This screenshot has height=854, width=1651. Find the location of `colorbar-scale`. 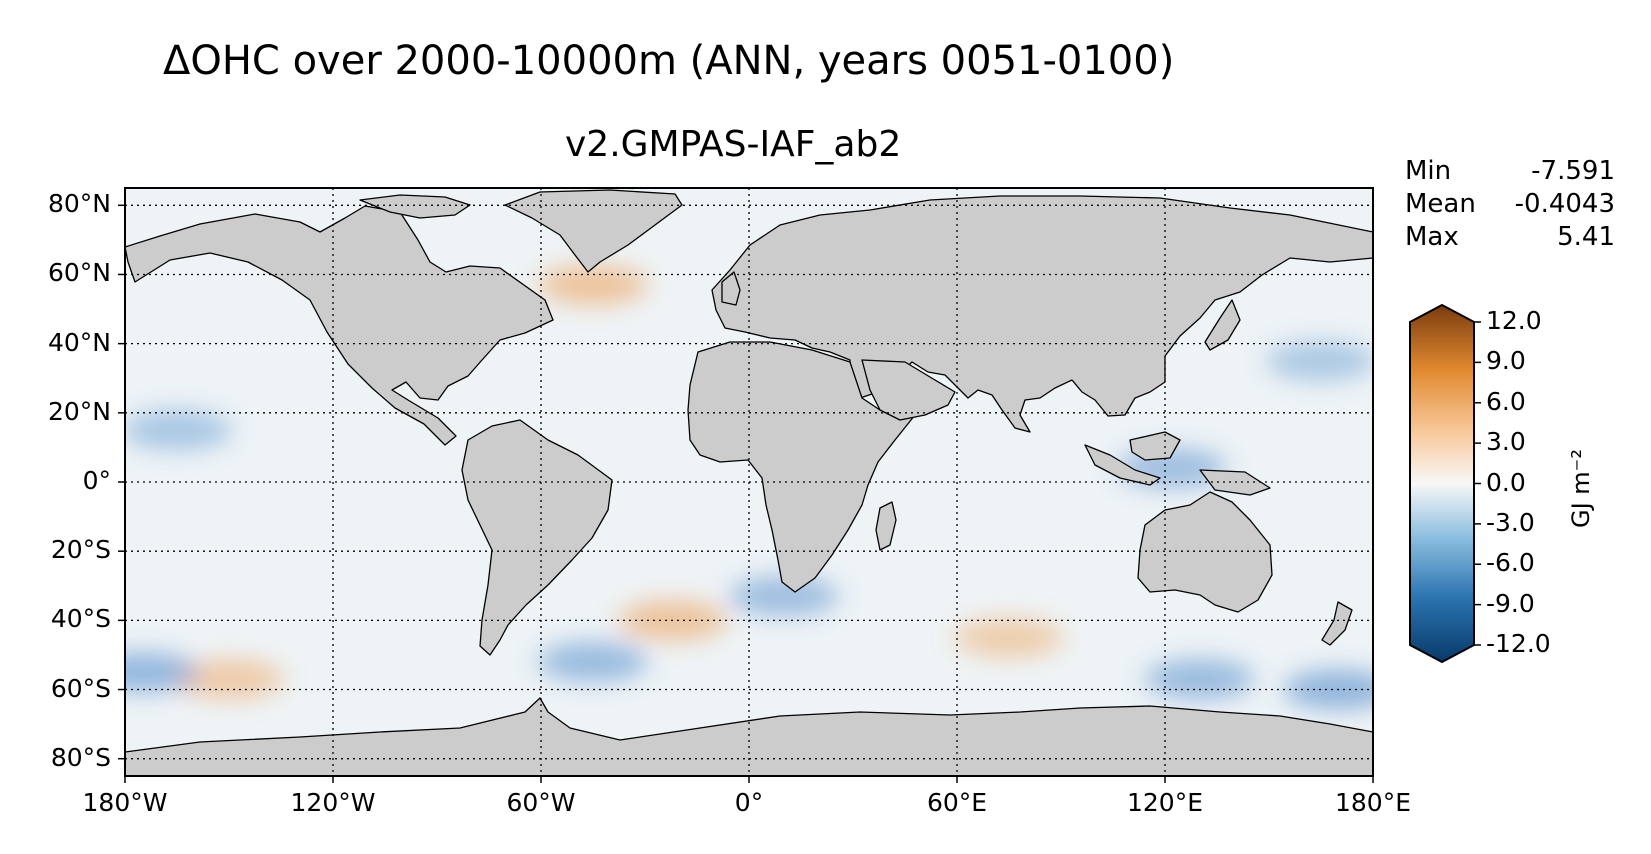

colorbar-scale is located at coordinates (1442, 483).